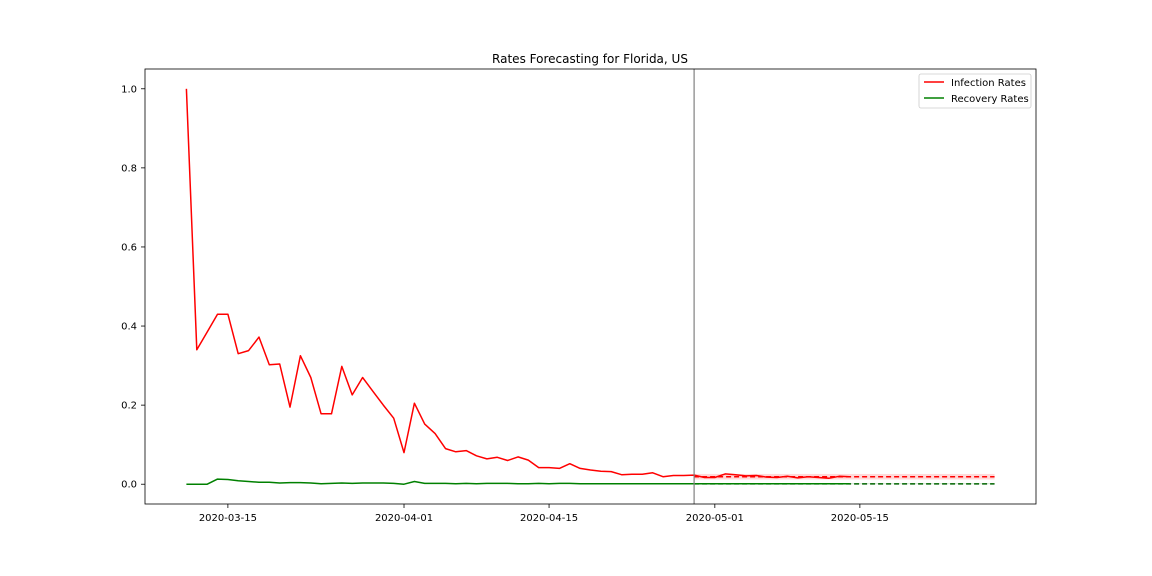 Image resolution: width=1152 pixels, height=576 pixels. I want to click on y-tick-label: 0.0, so click(129, 485).